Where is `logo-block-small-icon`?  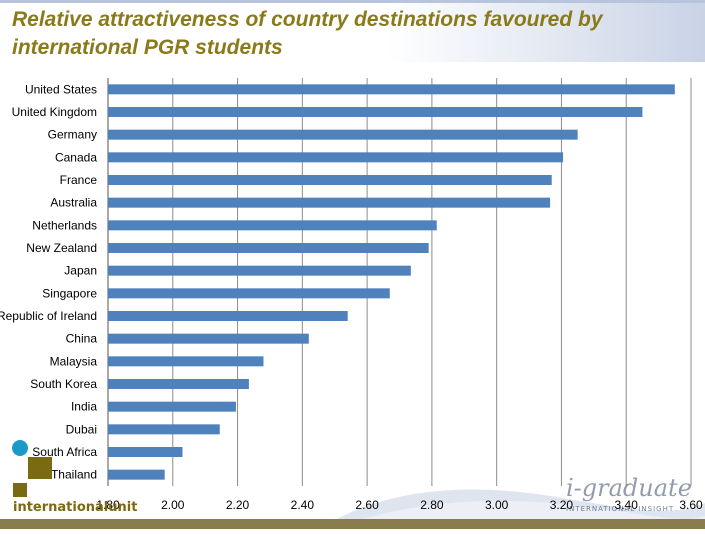 logo-block-small-icon is located at coordinates (20, 490).